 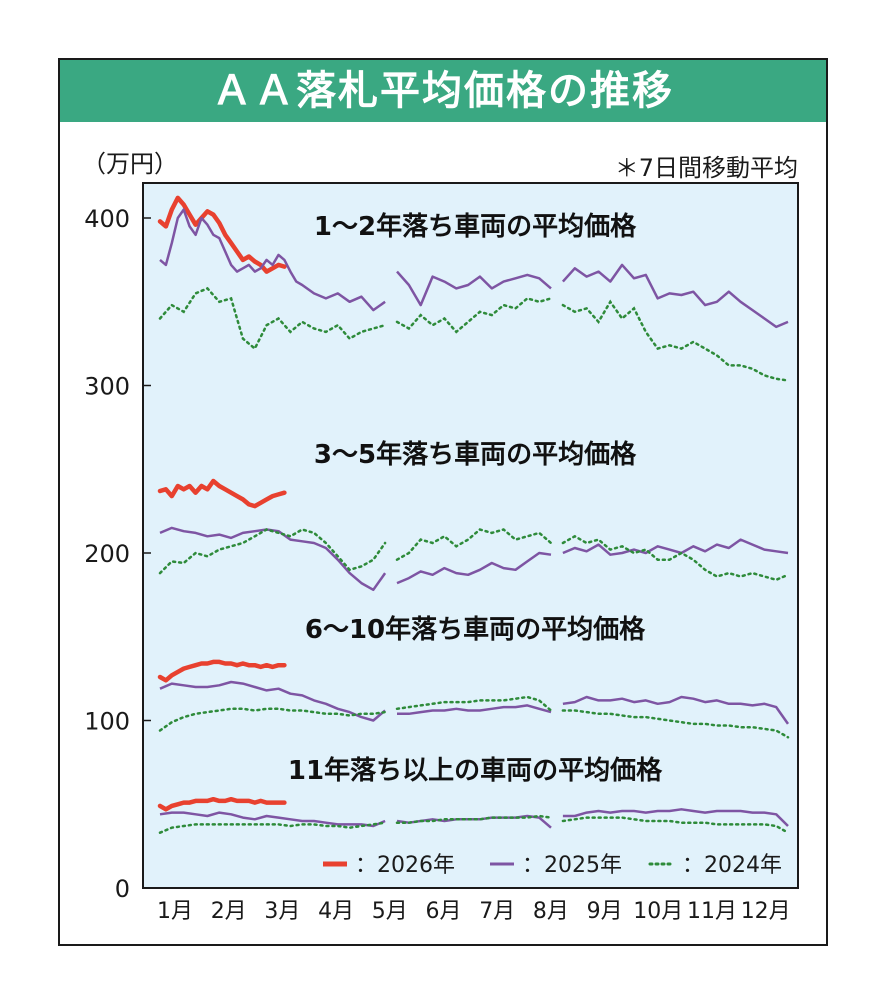 I want to click on x-tick-label: 6月, so click(x=444, y=911).